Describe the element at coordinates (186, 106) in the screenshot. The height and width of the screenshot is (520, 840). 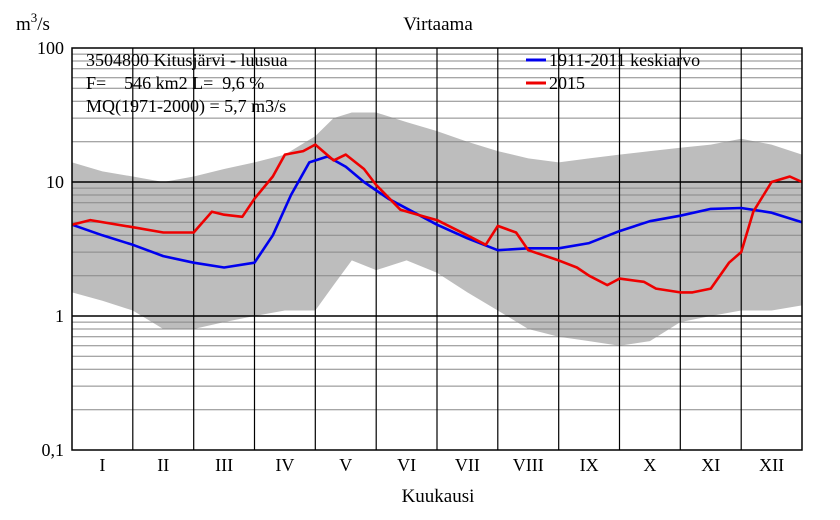
I see `info-line-mq: MQ(1971-2000) = 5,7 m3/s` at that location.